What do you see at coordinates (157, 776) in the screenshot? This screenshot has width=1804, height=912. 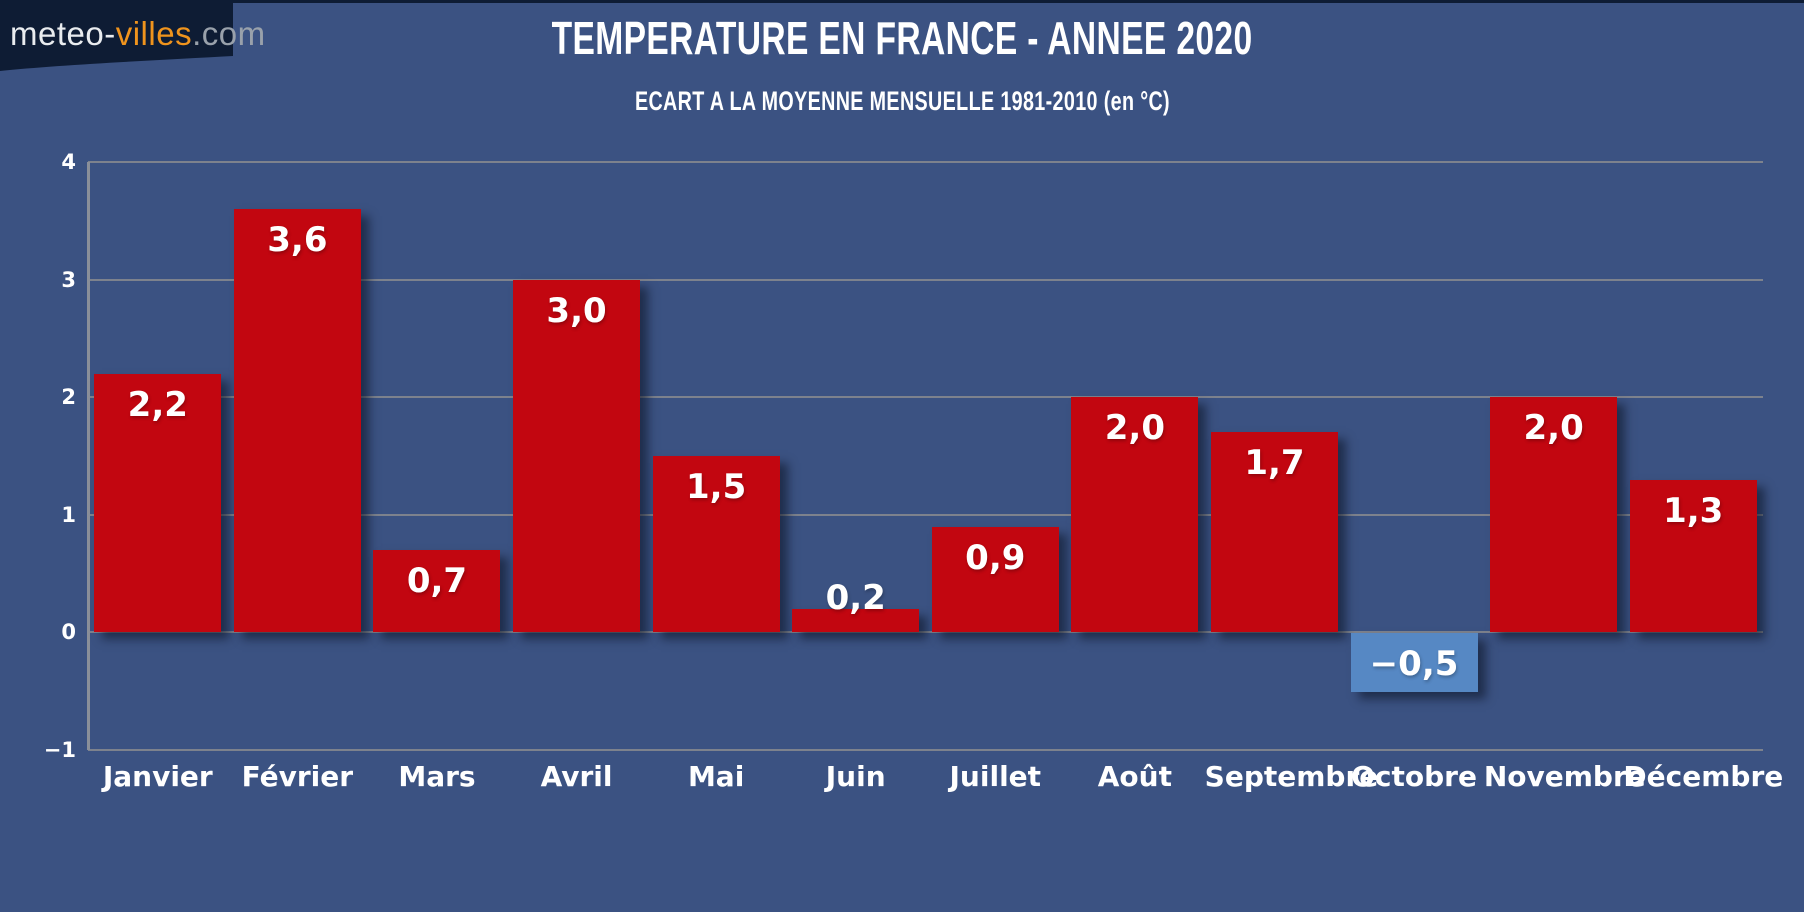 I see `month-label: Janvier` at bounding box center [157, 776].